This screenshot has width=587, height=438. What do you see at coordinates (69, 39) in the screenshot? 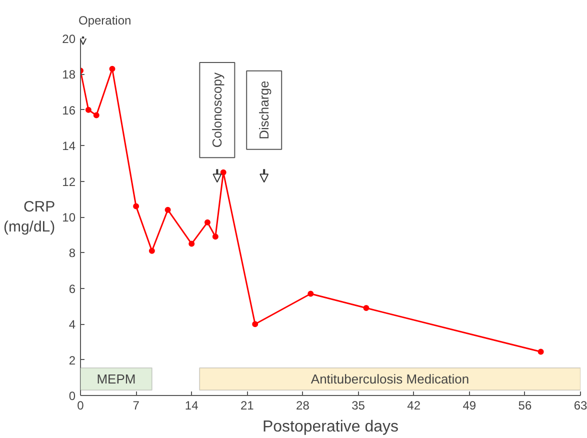
I see `y-tick-label: 20` at bounding box center [69, 39].